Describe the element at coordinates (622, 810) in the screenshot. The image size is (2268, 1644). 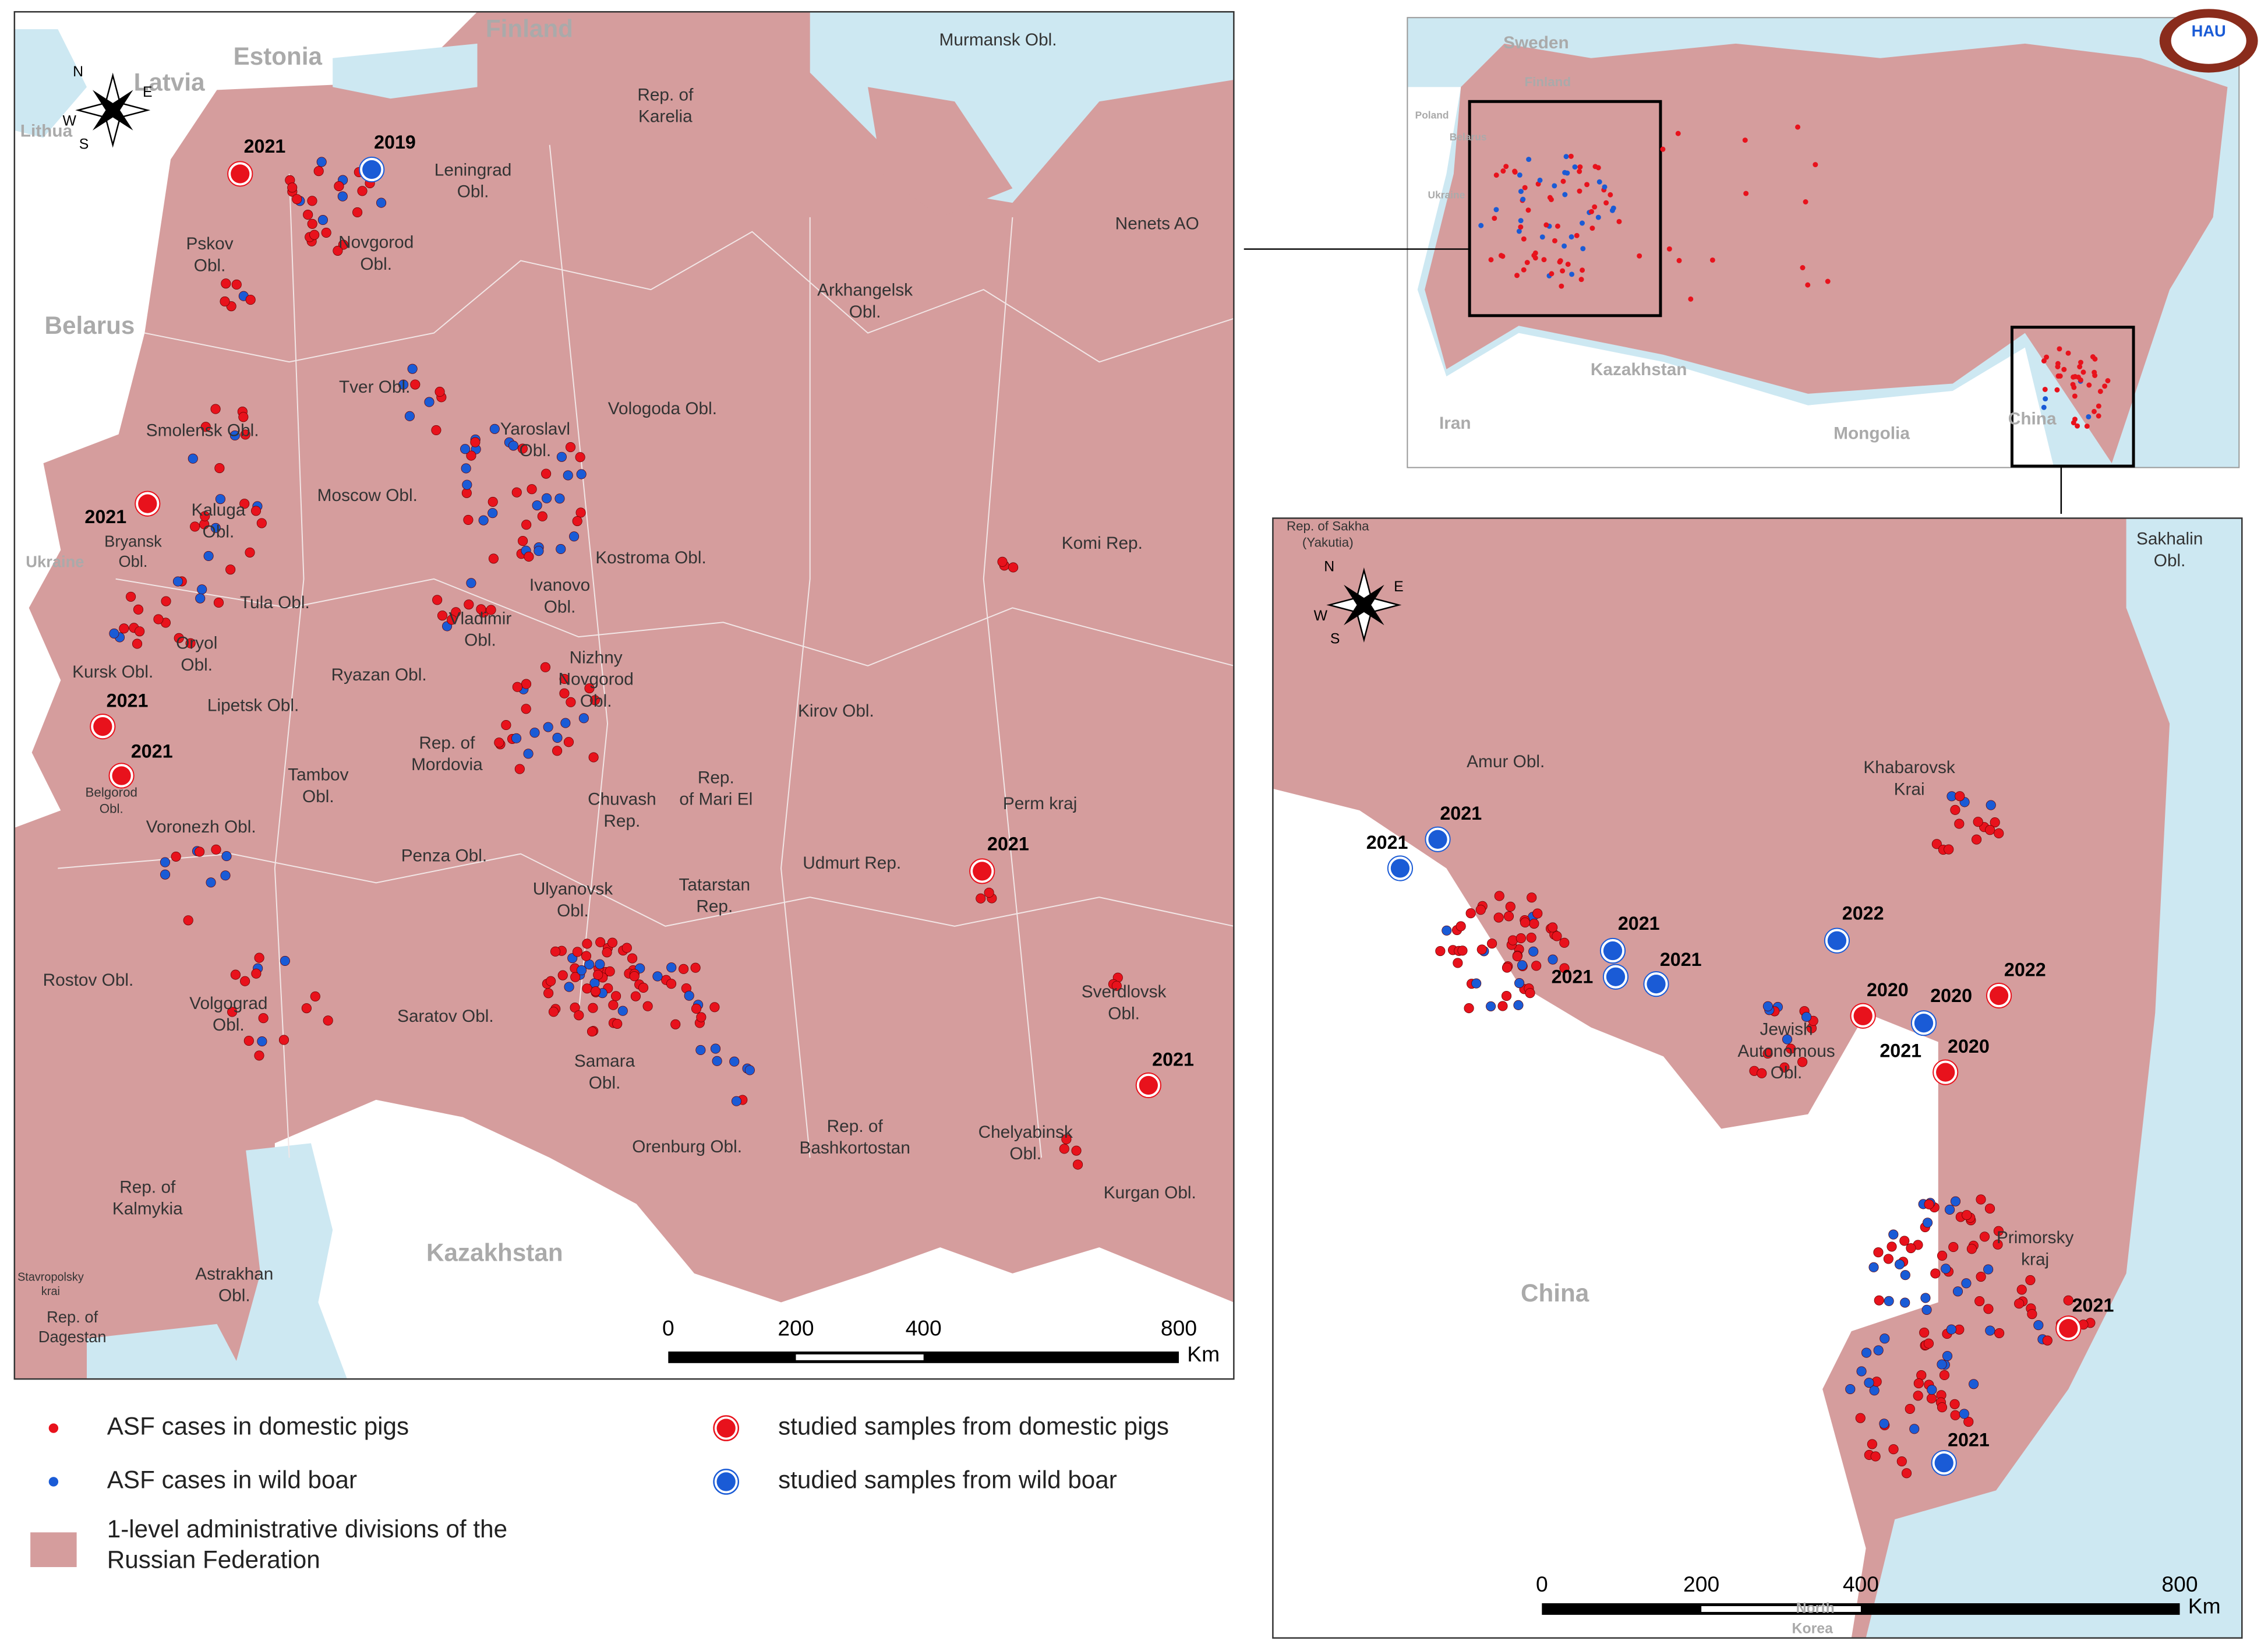
I see `region-label: Chuvash Rep.` at that location.